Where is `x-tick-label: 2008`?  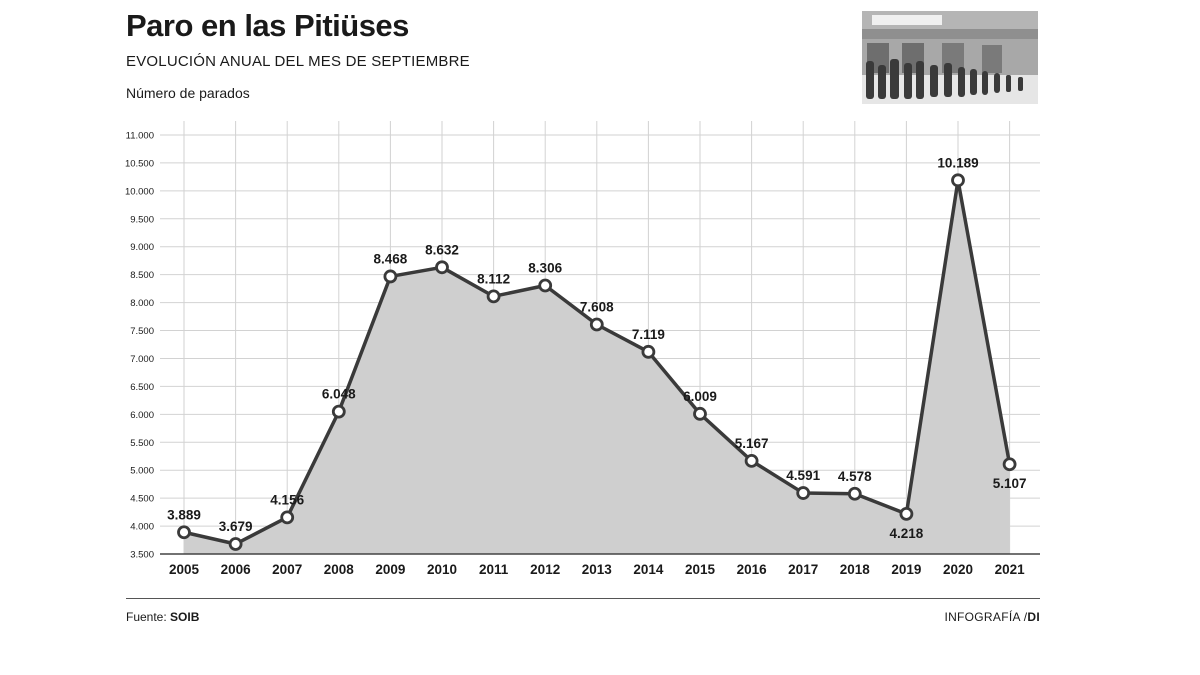
x-tick-label: 2008 is located at coordinates (339, 569).